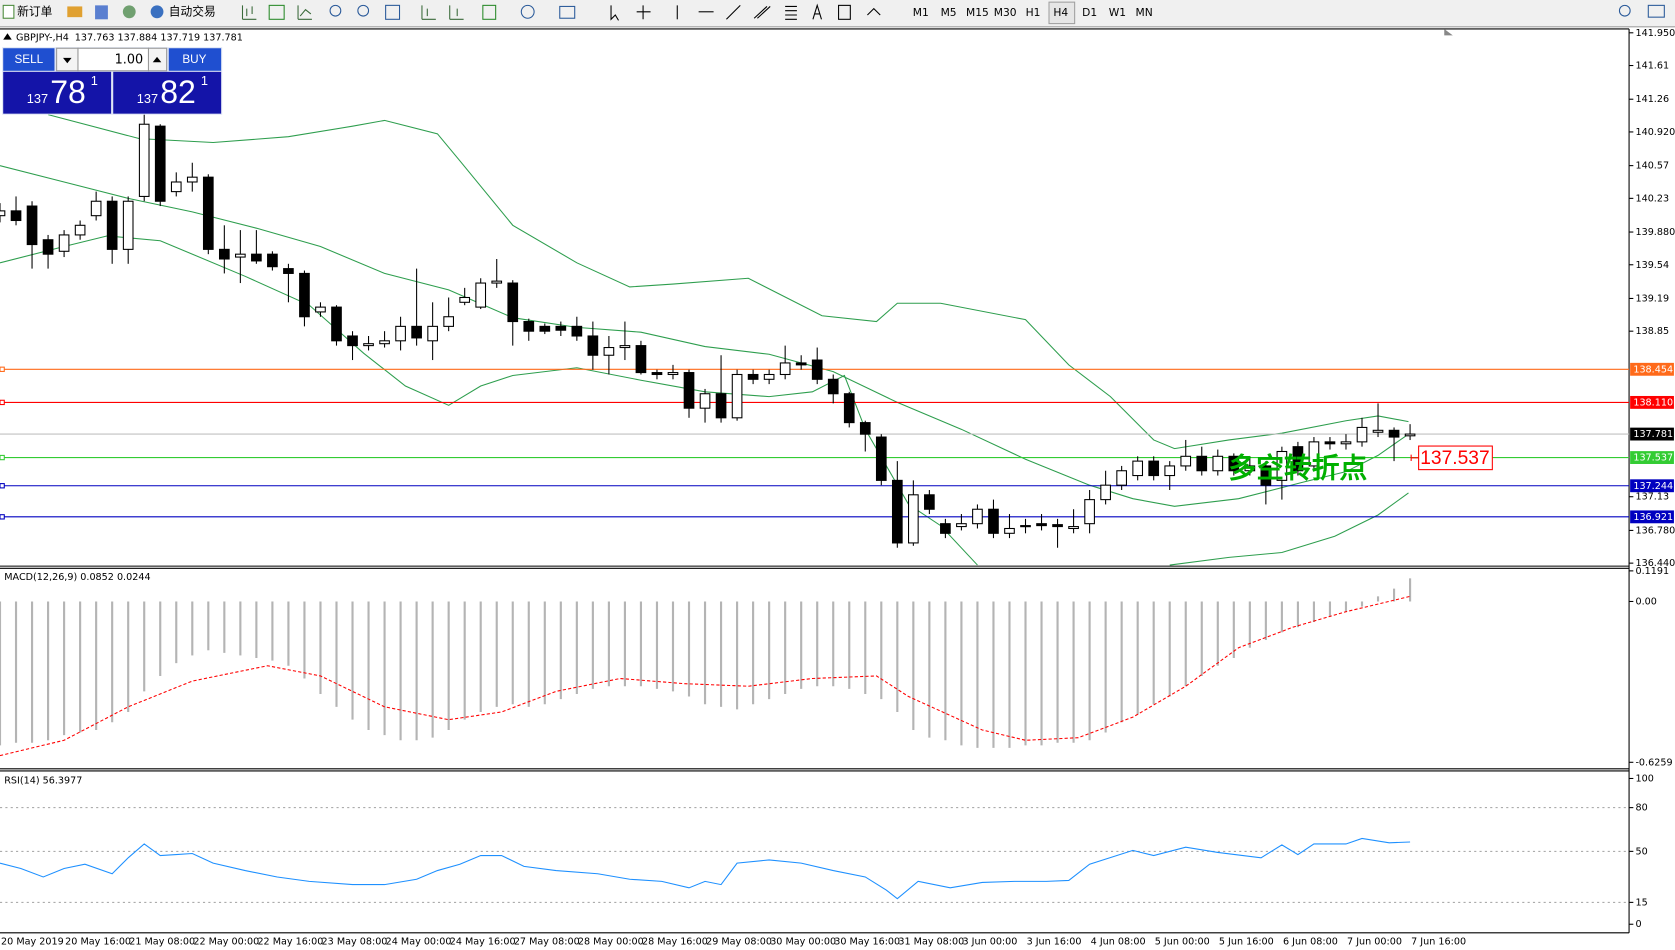 The height and width of the screenshot is (950, 1675). What do you see at coordinates (844, 12) in the screenshot?
I see `label-icon` at bounding box center [844, 12].